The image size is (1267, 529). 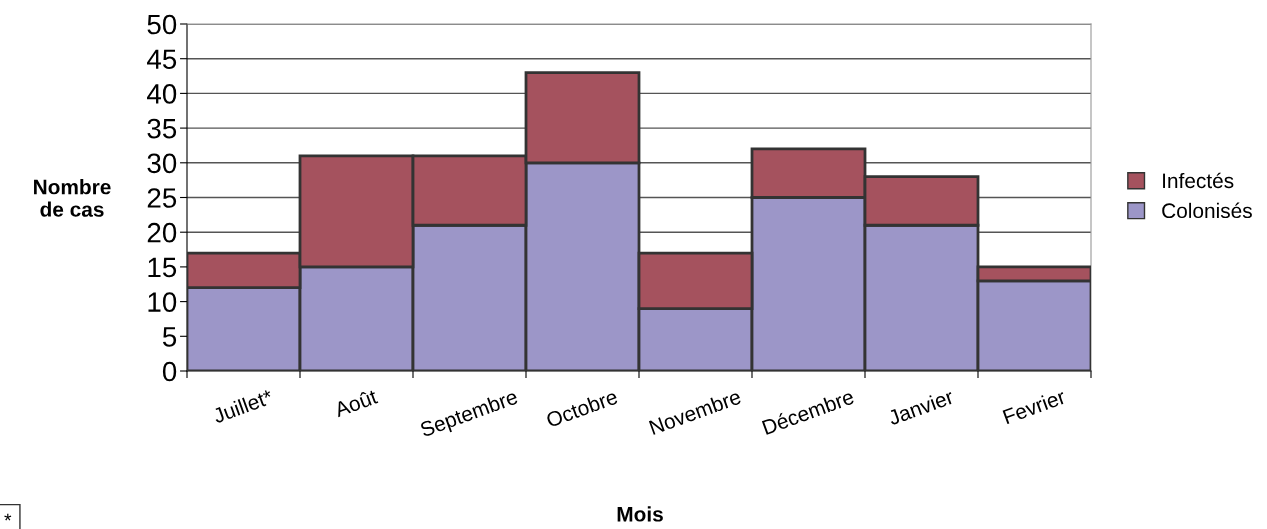 I want to click on y-axis-title: Nombre de cas, so click(x=72, y=198).